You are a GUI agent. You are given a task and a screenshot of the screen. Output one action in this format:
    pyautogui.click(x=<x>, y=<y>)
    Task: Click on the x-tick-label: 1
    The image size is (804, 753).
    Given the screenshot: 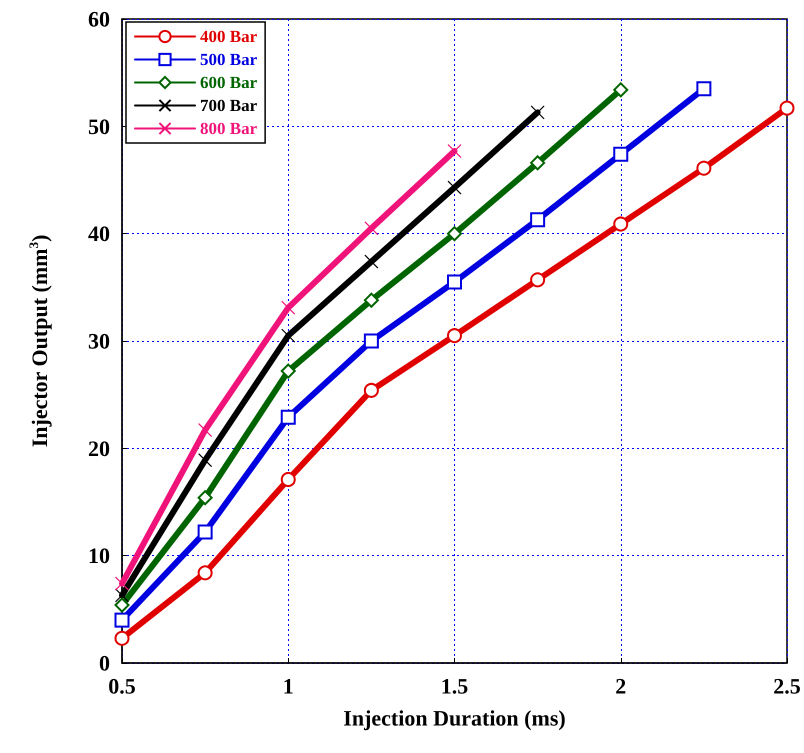 What is the action you would take?
    pyautogui.click(x=288, y=686)
    